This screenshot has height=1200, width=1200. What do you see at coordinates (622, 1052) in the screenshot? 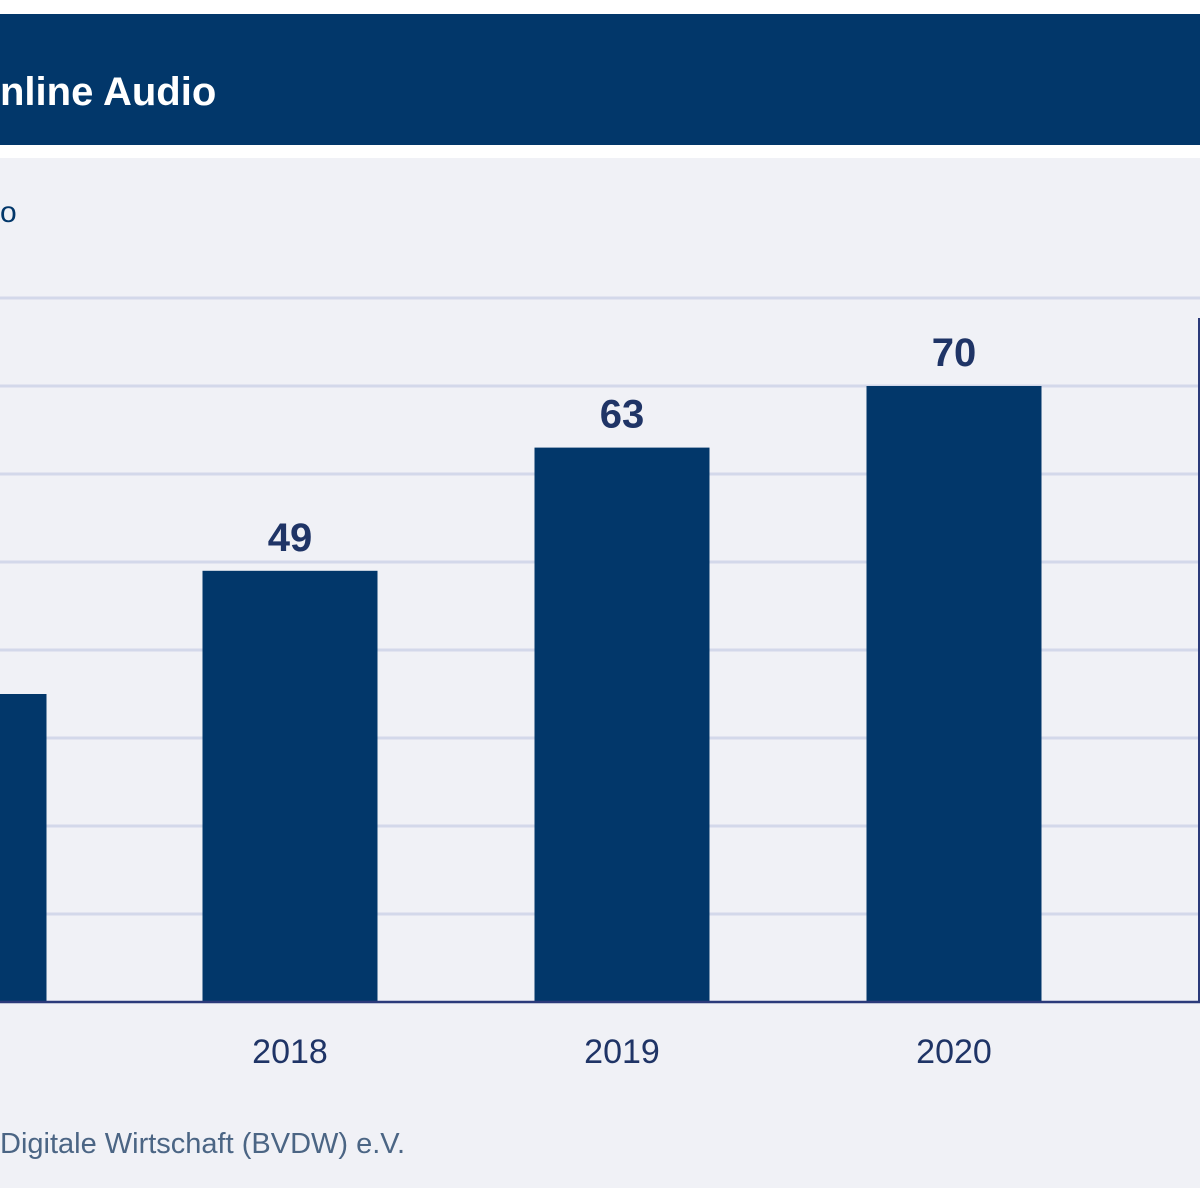
I see `x-tick-label: 2019` at bounding box center [622, 1052].